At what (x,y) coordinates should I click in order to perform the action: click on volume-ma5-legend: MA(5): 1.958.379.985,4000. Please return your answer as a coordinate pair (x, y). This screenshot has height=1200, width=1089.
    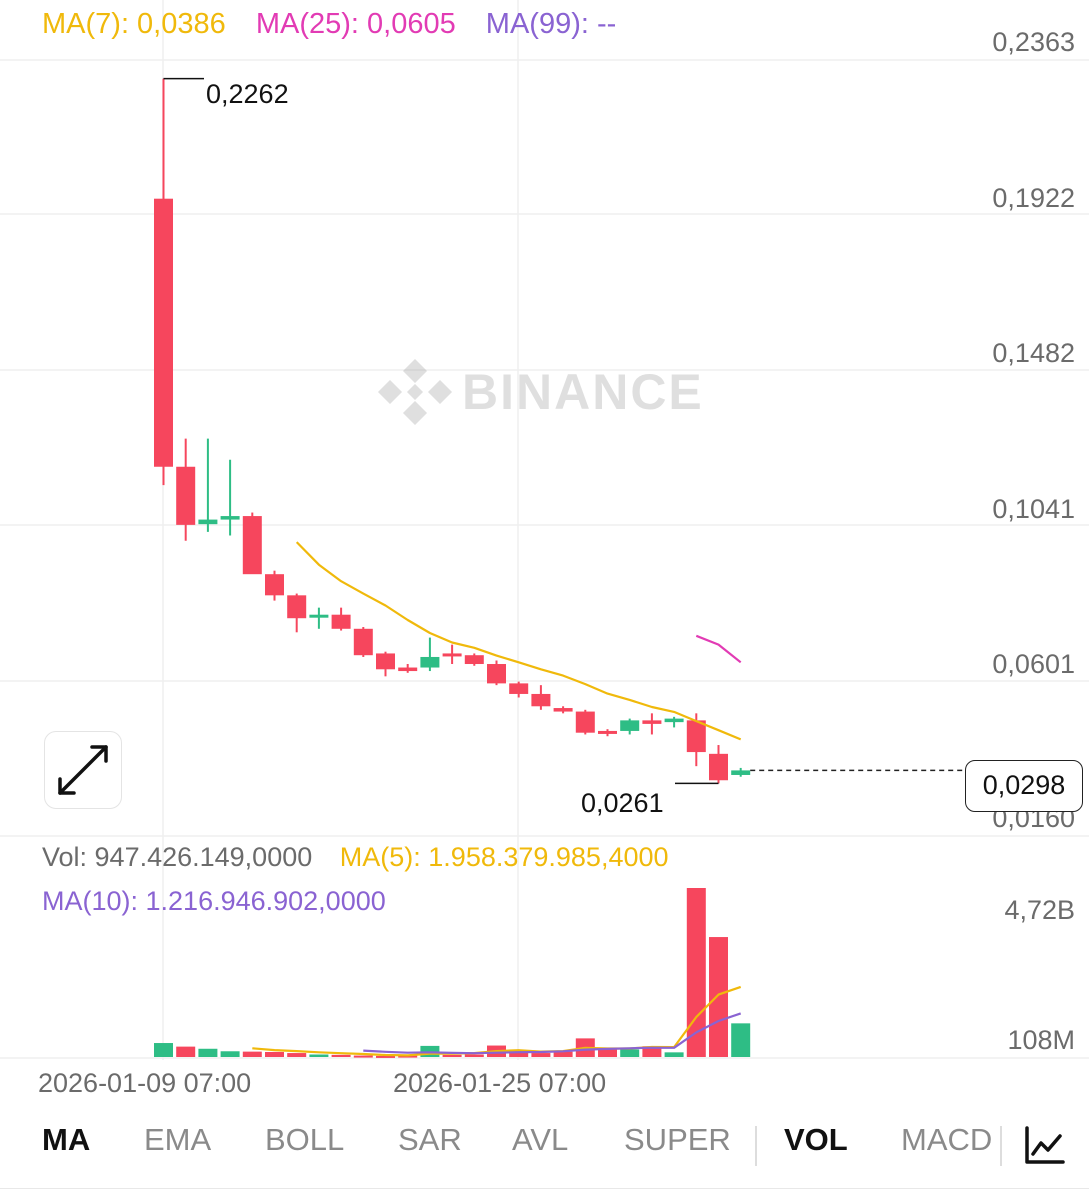
    Looking at the image, I should click on (504, 857).